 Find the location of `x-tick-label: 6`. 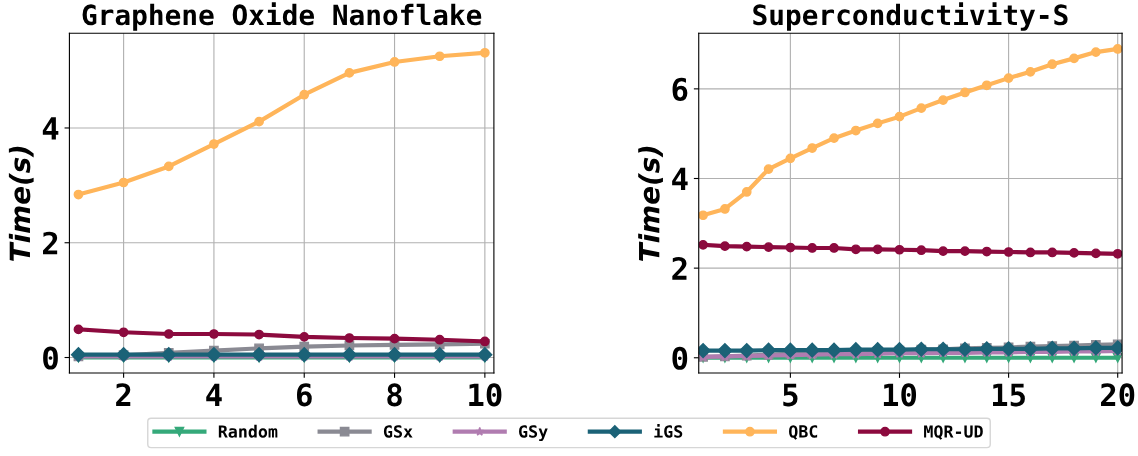

x-tick-label: 6 is located at coordinates (304, 395).